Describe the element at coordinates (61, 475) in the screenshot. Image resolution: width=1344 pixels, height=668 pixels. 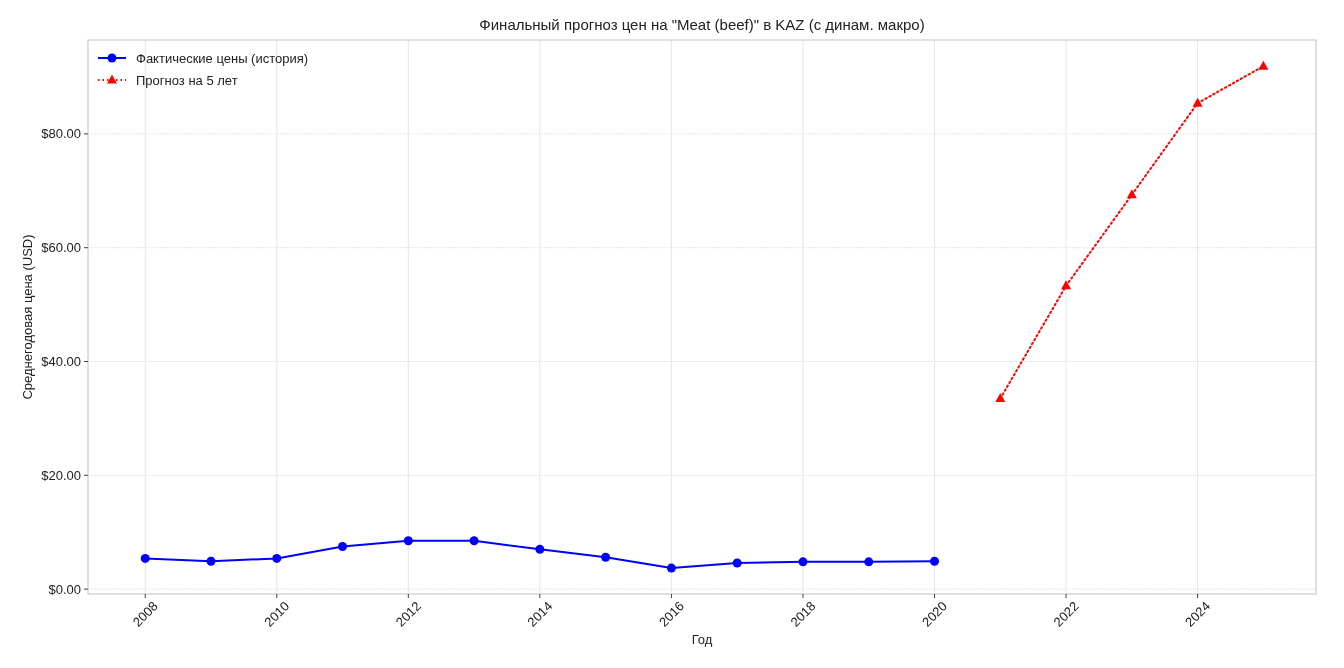
I see `y-tick-label: $20.00` at that location.